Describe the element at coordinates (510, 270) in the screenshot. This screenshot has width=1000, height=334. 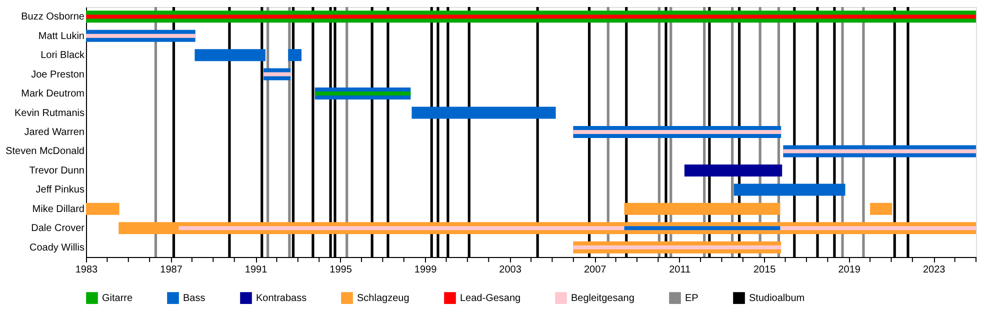
I see `x-tick-label: 2003` at that location.